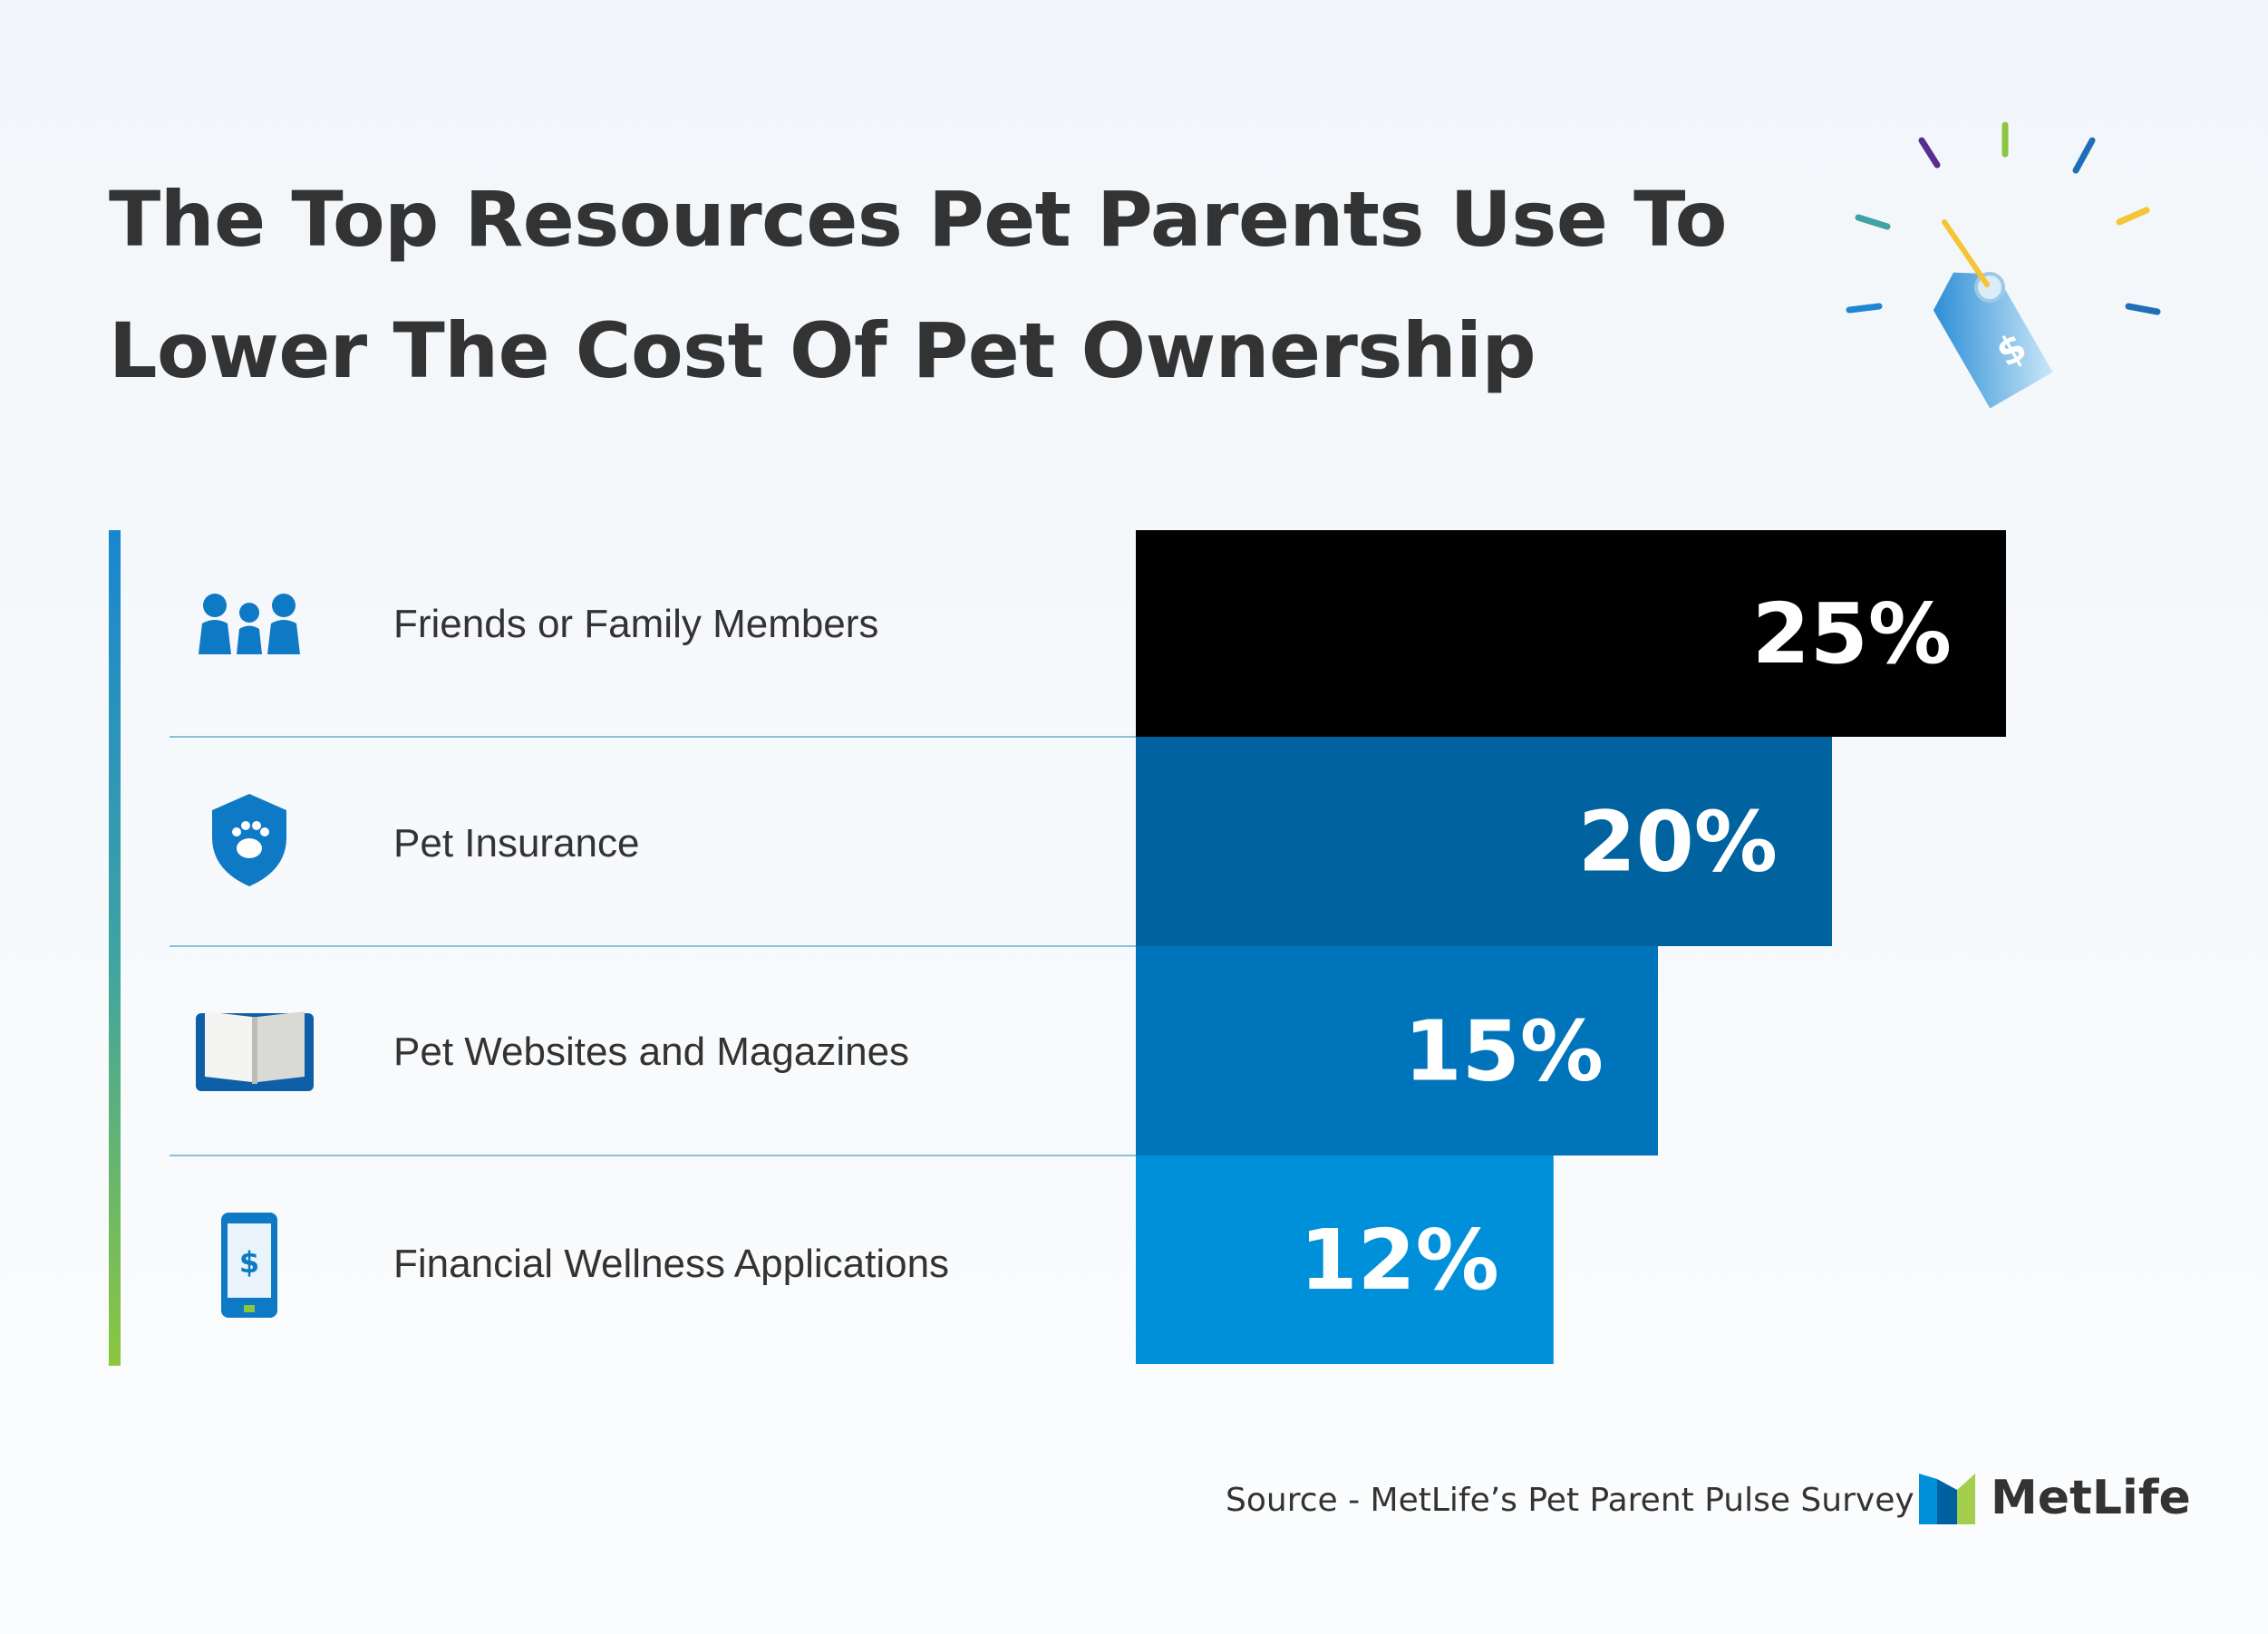 This screenshot has width=2268, height=1634. What do you see at coordinates (1400, 1260) in the screenshot?
I see `bar-value-label: 12%` at bounding box center [1400, 1260].